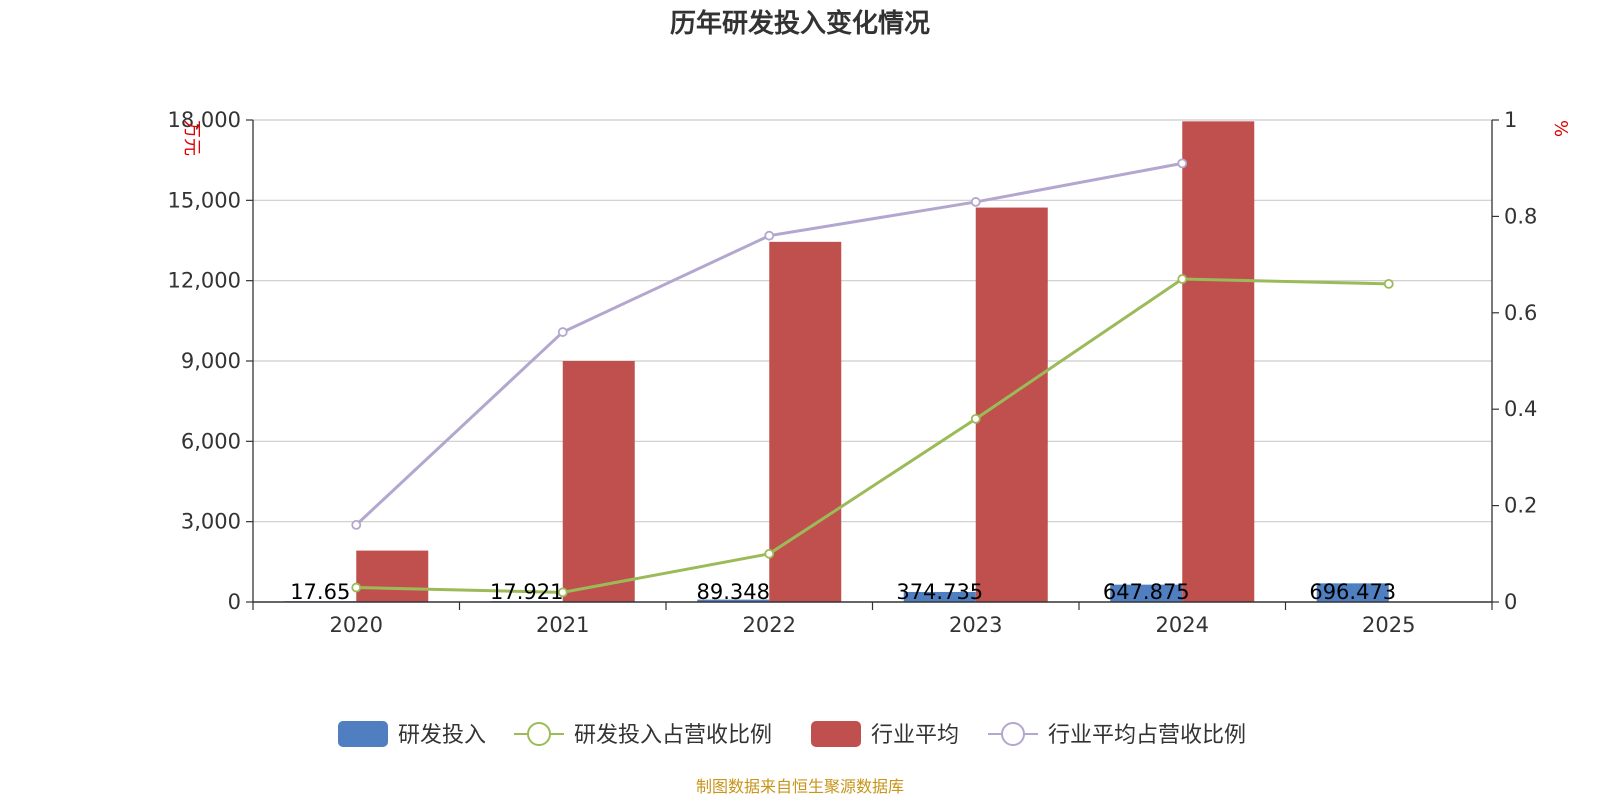 Image resolution: width=1600 pixels, height=800 pixels. Describe the element at coordinates (1510, 120) in the screenshot. I see `right-axis-tick-label: 1` at that location.